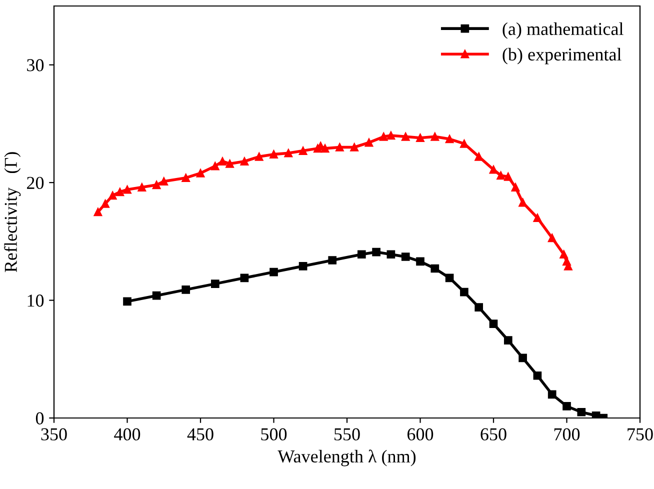 The height and width of the screenshot is (489, 654). What do you see at coordinates (35, 65) in the screenshot?
I see `y-tick-label: 30` at bounding box center [35, 65].